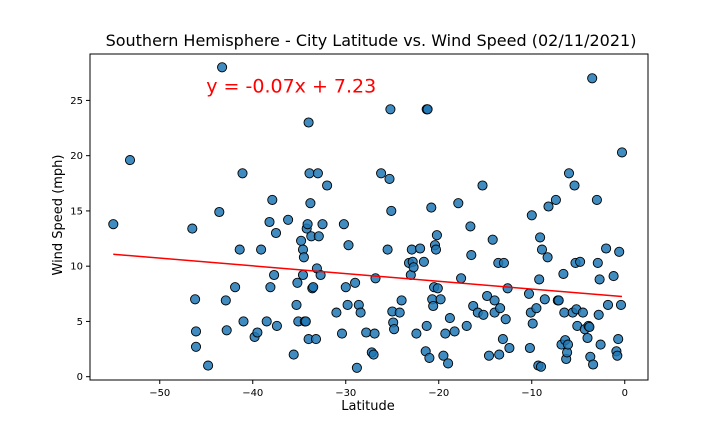 The width and height of the screenshot is (720, 432). Describe the element at coordinates (80, 239) in the screenshot. I see `y-axis-ticks: 0 5 10 15 20 25` at that location.